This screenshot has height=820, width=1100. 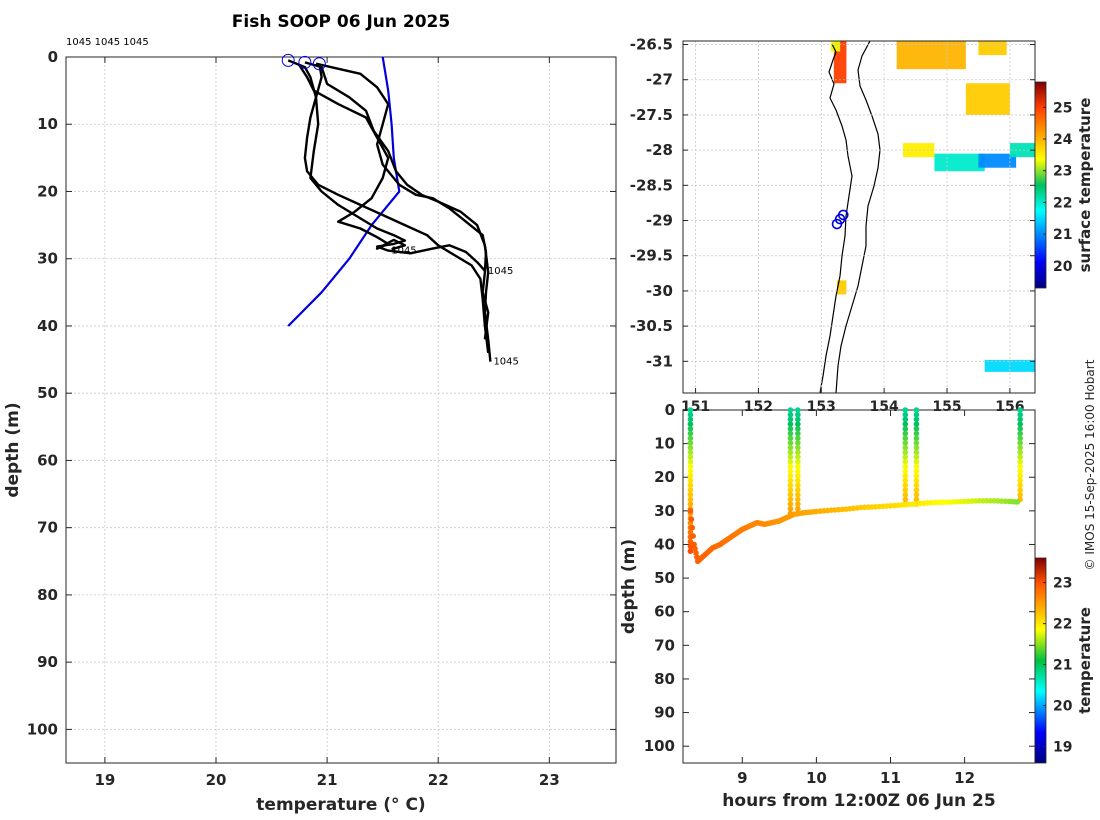 I want to click on map-y-tick-label: -28, so click(x=659, y=150).